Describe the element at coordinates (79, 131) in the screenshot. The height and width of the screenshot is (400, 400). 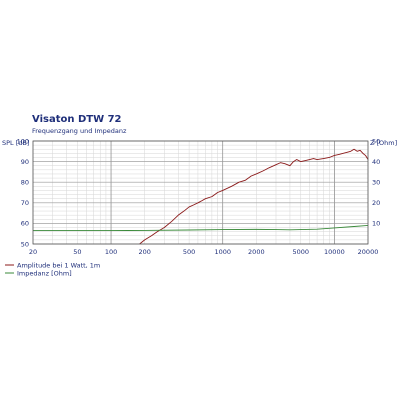
I see `chart-subtitle: Frequenzgang und Impedanz` at that location.